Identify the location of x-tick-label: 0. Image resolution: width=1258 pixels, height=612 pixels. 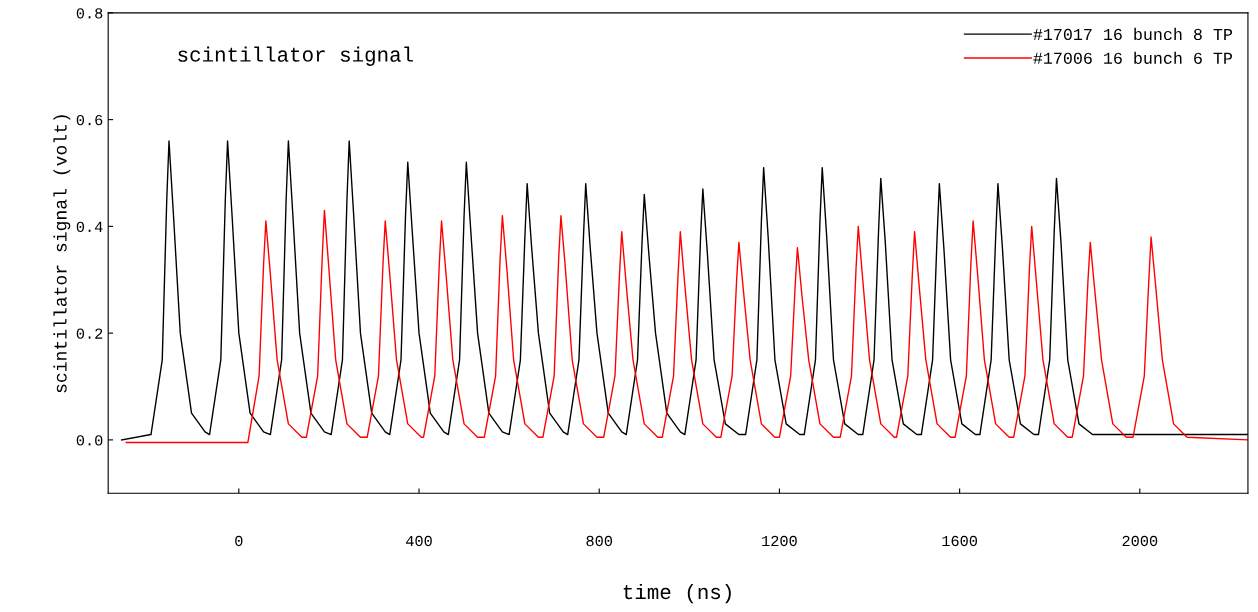
(239, 541).